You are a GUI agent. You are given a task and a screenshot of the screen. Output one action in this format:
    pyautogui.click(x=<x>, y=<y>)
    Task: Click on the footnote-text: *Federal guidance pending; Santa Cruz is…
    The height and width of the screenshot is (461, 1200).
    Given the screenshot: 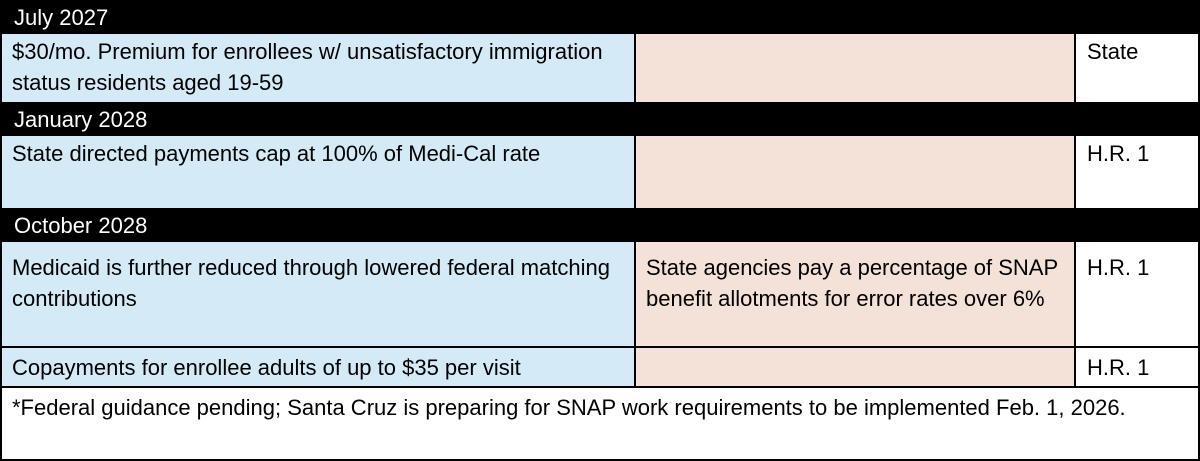 What is the action you would take?
    pyautogui.click(x=569, y=407)
    